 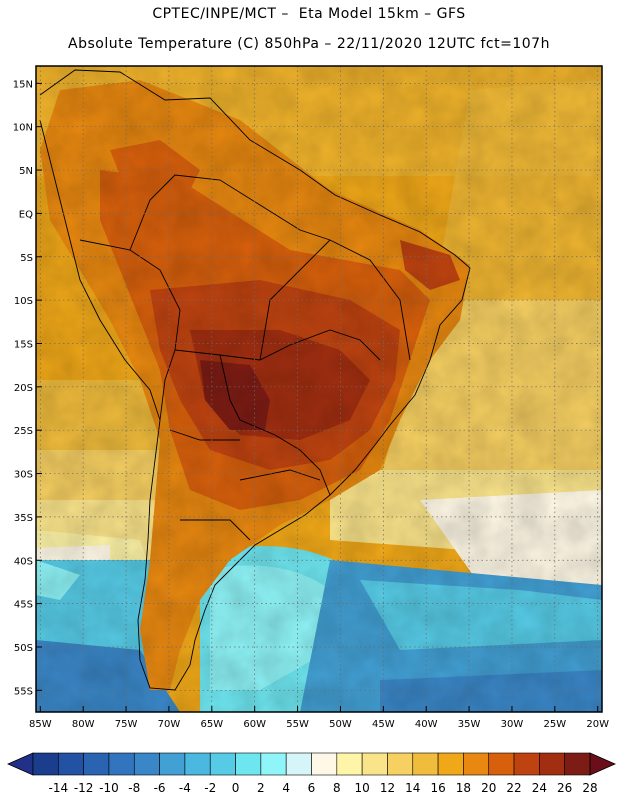 What do you see at coordinates (437, 788) in the screenshot?
I see `colorbar-label: 16` at bounding box center [437, 788].